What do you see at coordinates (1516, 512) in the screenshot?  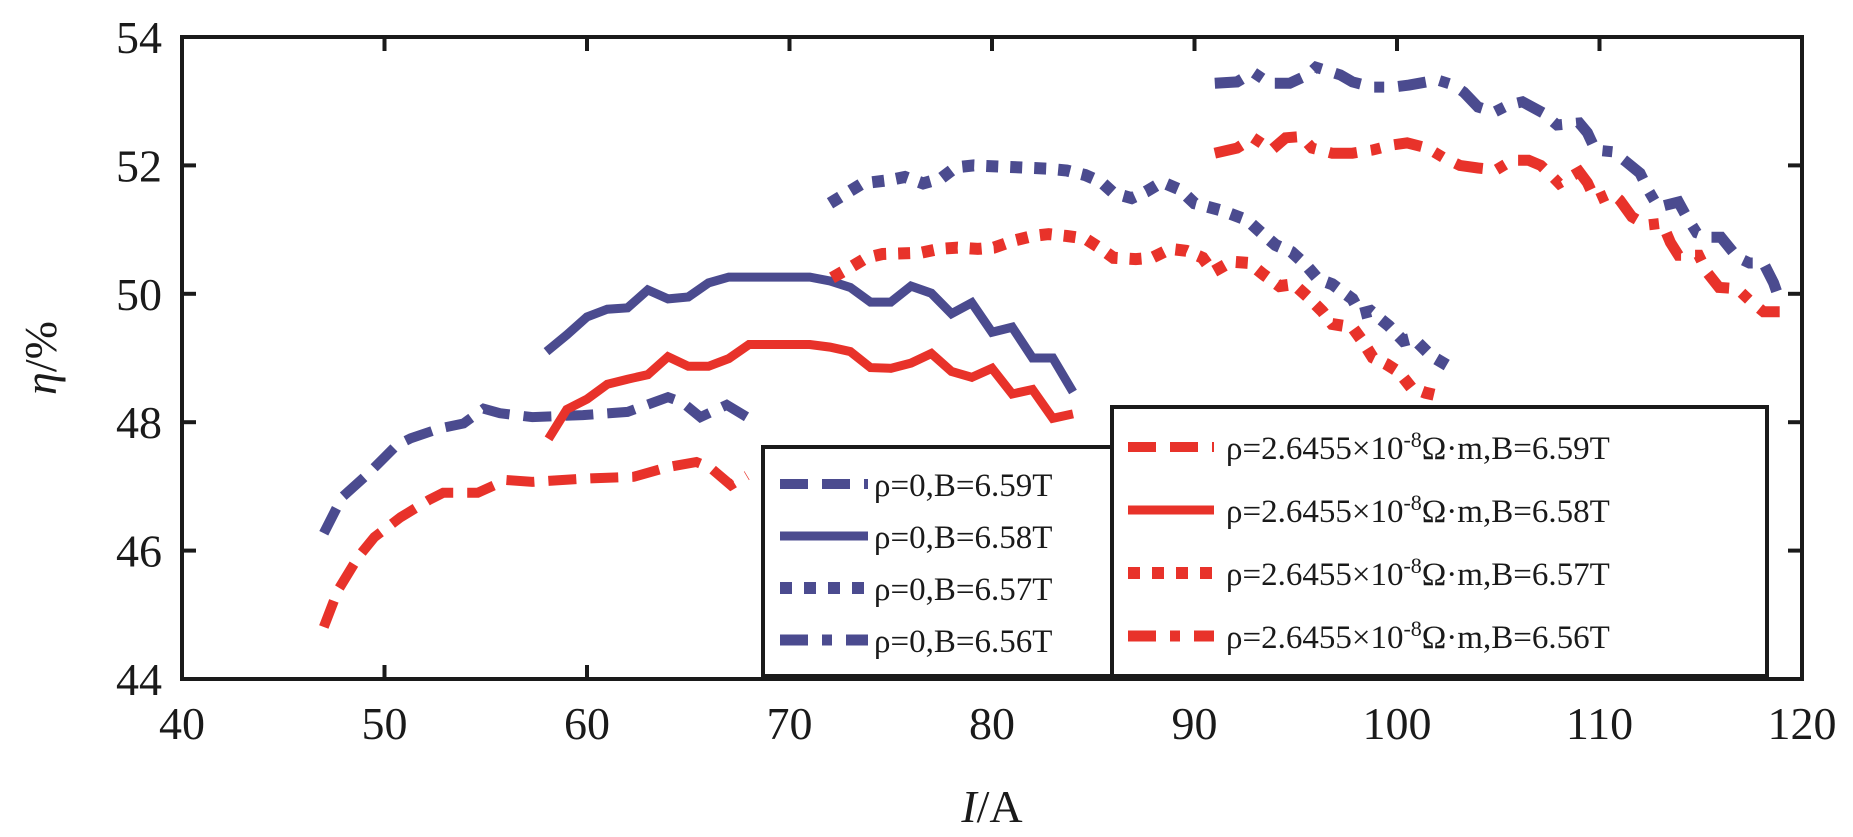 I see `legend-label-tail: Ω·m,B=6.58T` at bounding box center [1516, 512].